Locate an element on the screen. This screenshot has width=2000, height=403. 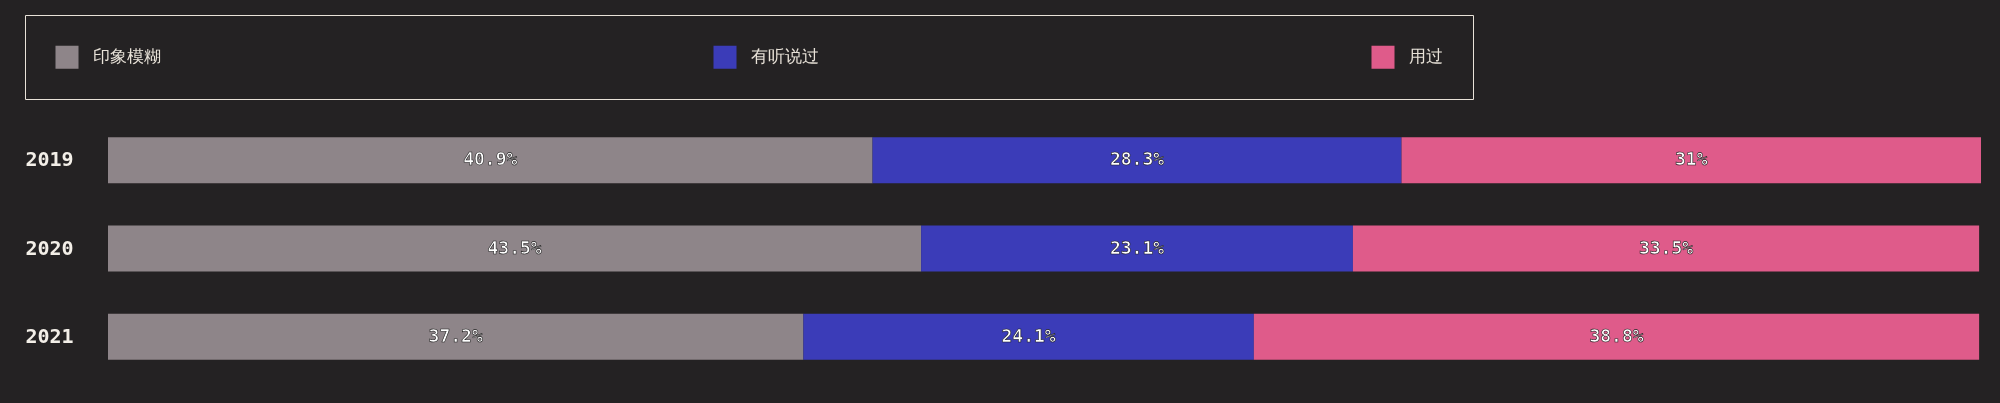
data-label: 43.5% is located at coordinates (514, 247).